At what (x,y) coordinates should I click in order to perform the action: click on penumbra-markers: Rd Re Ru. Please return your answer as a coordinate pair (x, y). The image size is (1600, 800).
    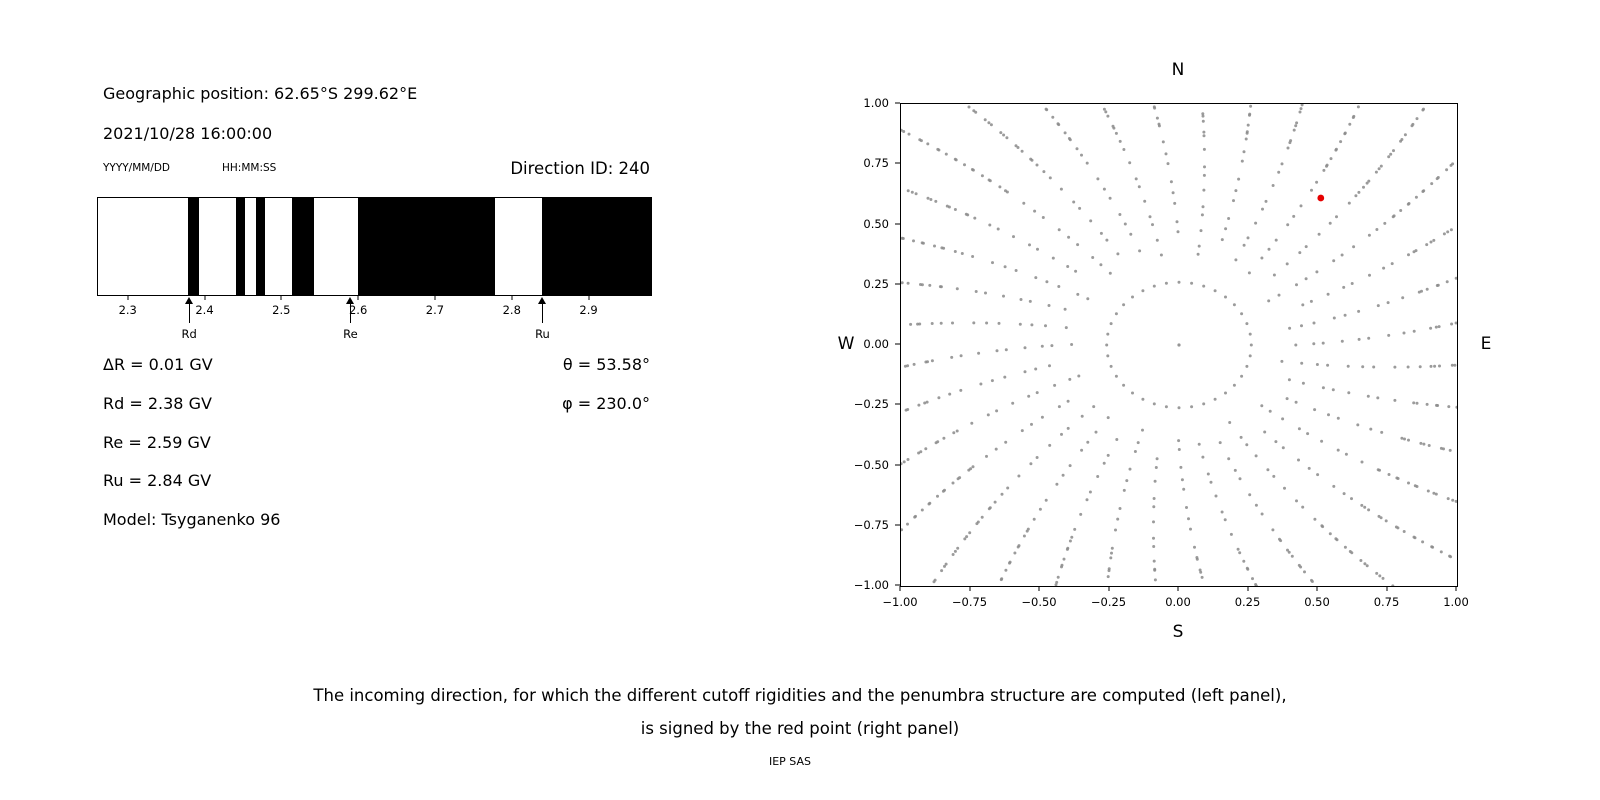
    Looking at the image, I should click on (373, 324).